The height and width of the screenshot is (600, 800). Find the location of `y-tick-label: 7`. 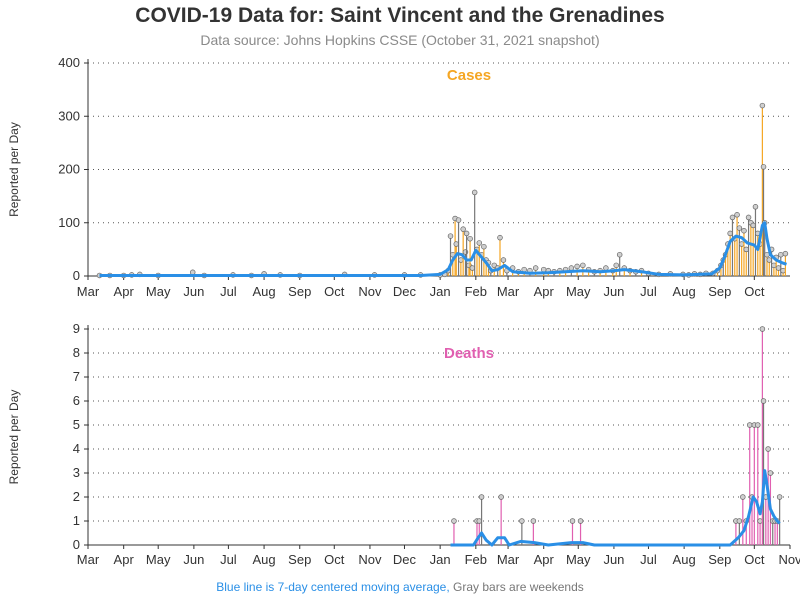

y-tick-label: 7 is located at coordinates (76, 376).